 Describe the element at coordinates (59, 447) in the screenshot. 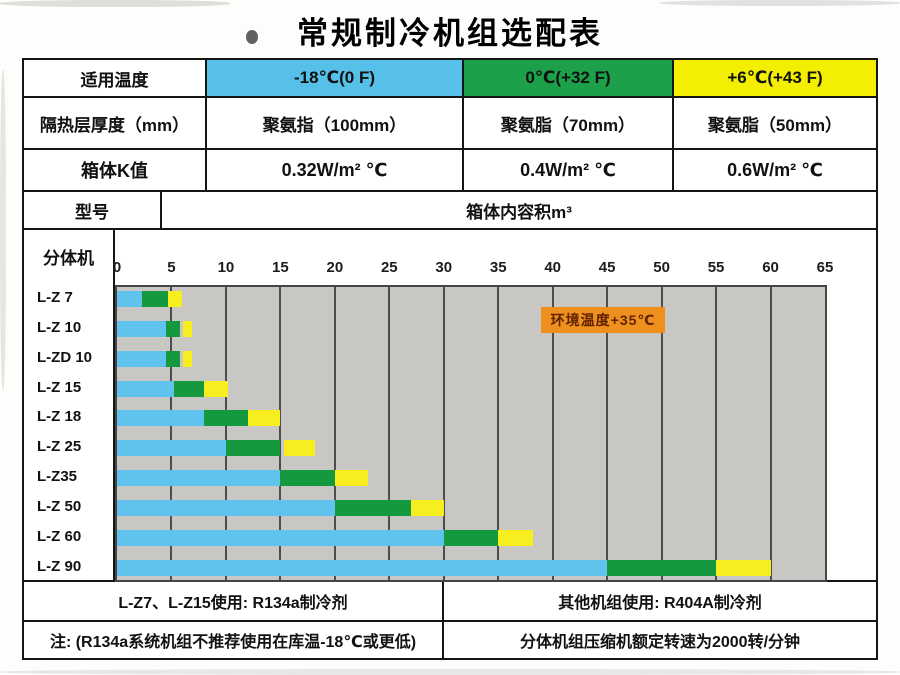

I see `model-label: L-Z 25` at that location.